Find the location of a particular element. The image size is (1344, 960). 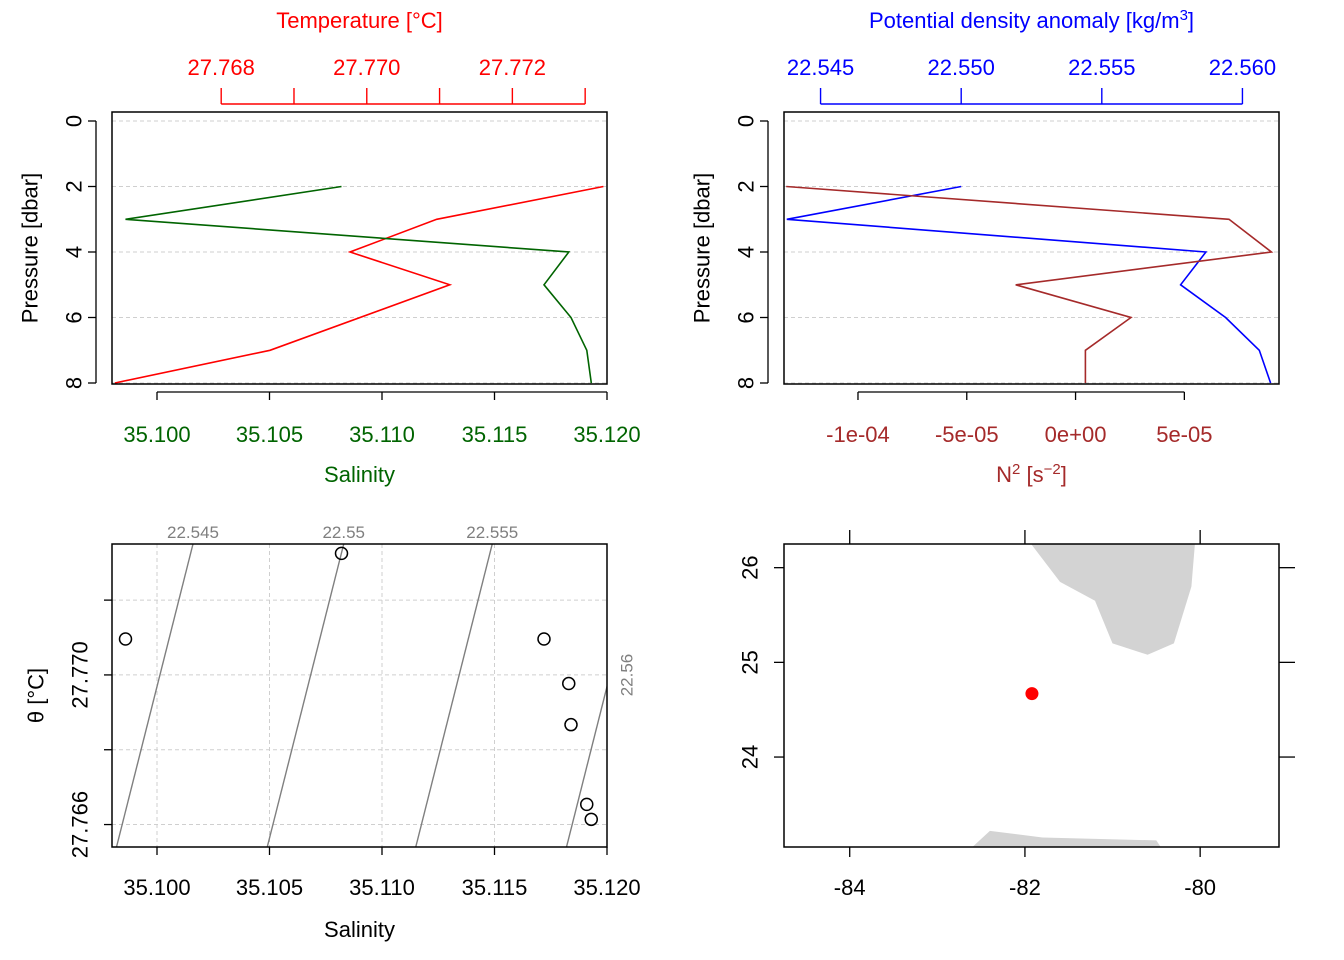

top-axis-tick-label-0: 27.768 is located at coordinates (221, 67).